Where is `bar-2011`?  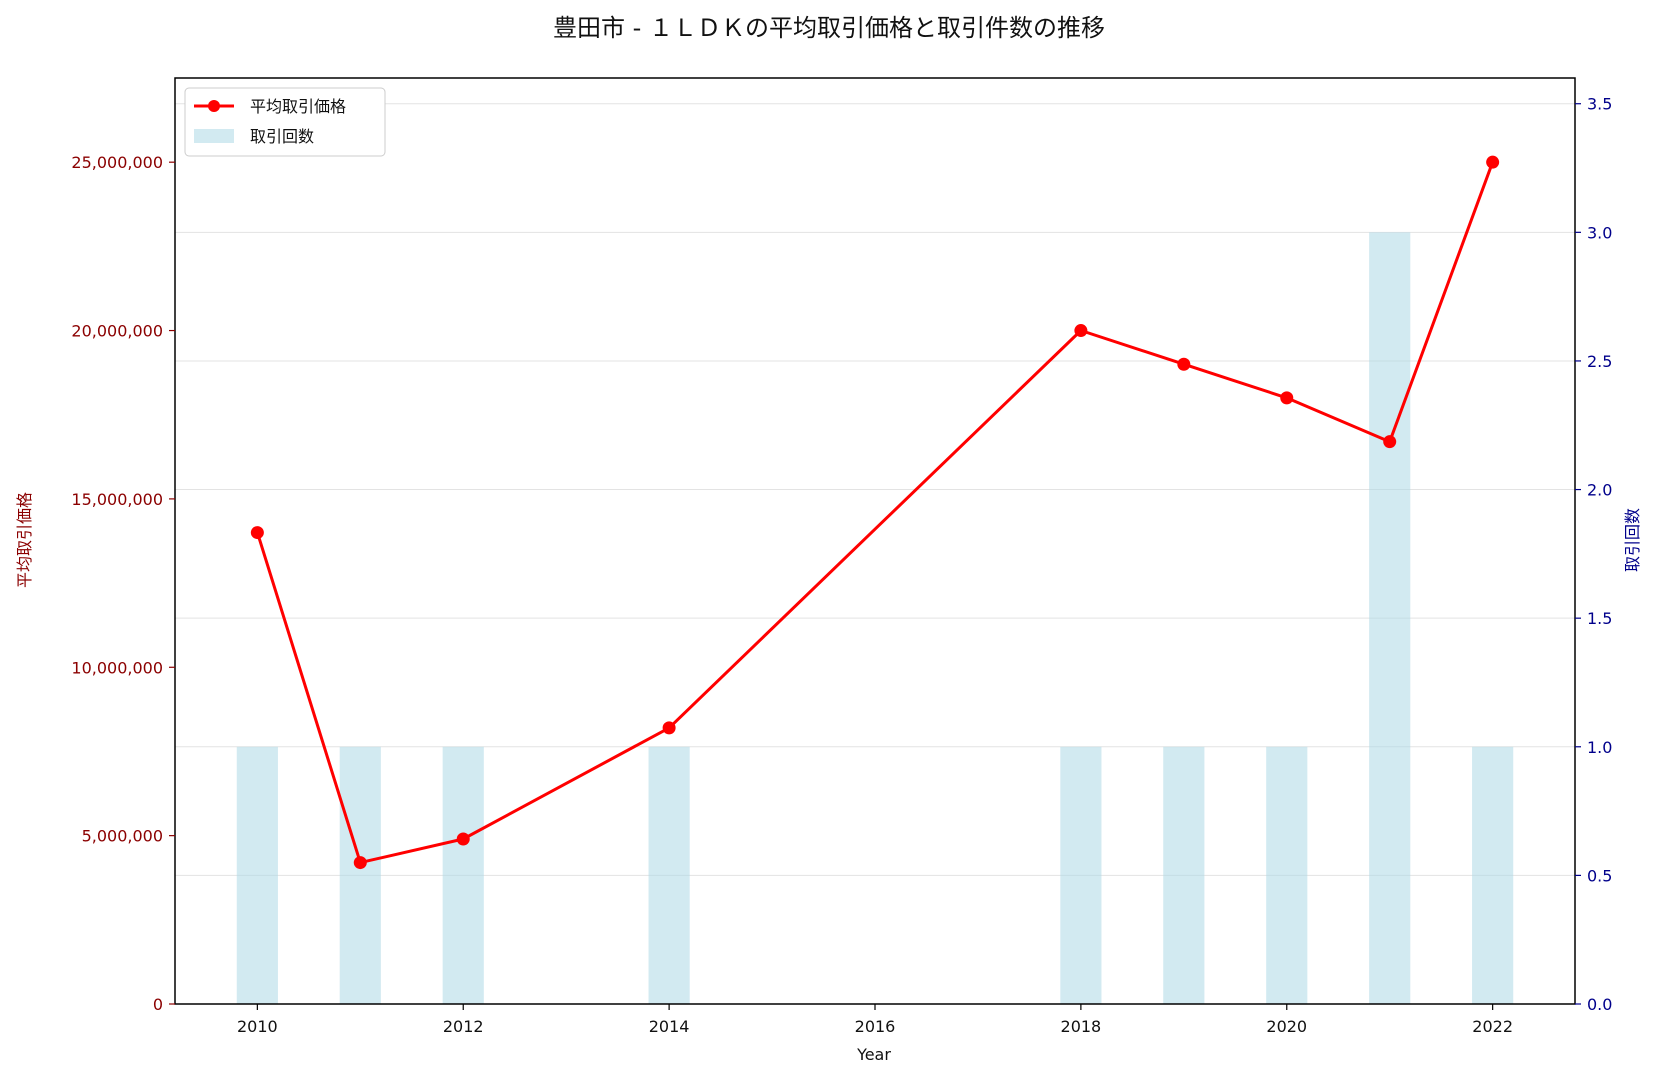 bar-2011 is located at coordinates (360, 875).